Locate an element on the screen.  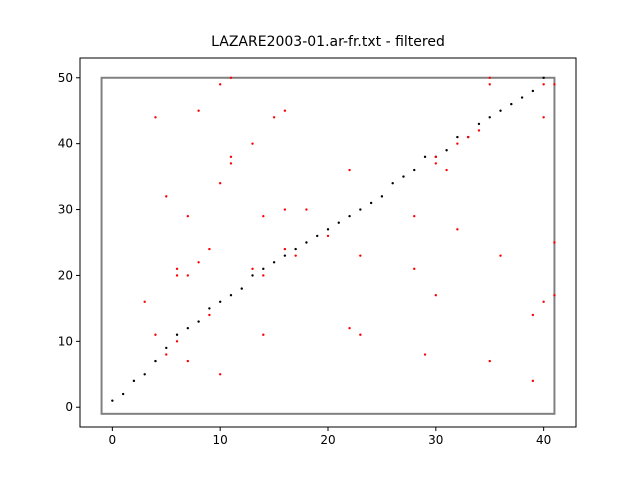
x-tick-label: 40 is located at coordinates (543, 440).